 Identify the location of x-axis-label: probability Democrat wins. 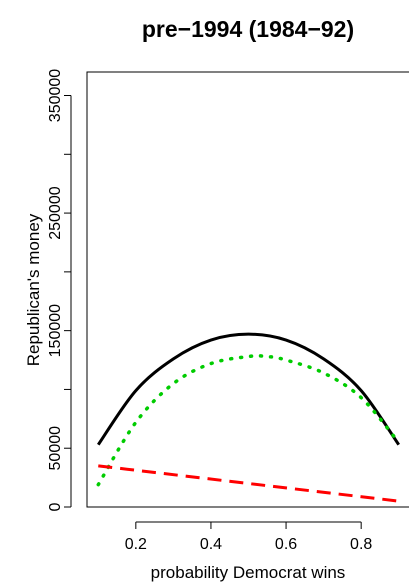
(248, 572).